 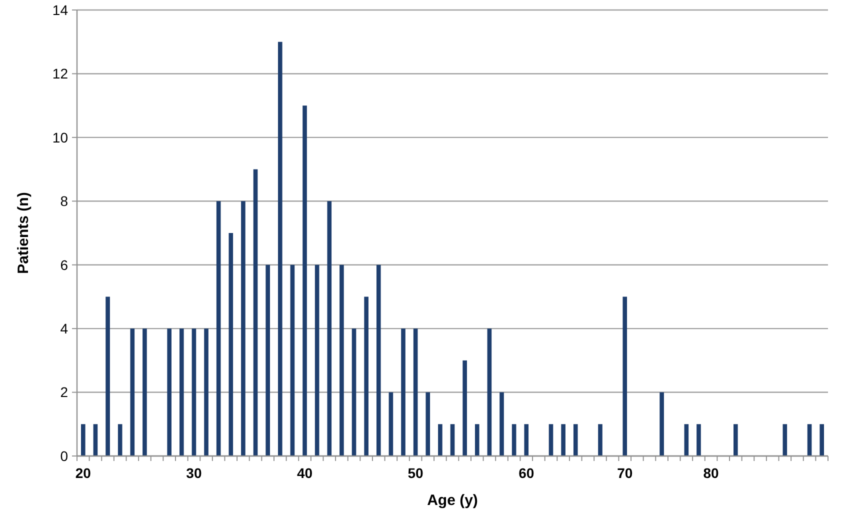 What do you see at coordinates (64, 264) in the screenshot?
I see `y-tick-label: 6` at bounding box center [64, 264].